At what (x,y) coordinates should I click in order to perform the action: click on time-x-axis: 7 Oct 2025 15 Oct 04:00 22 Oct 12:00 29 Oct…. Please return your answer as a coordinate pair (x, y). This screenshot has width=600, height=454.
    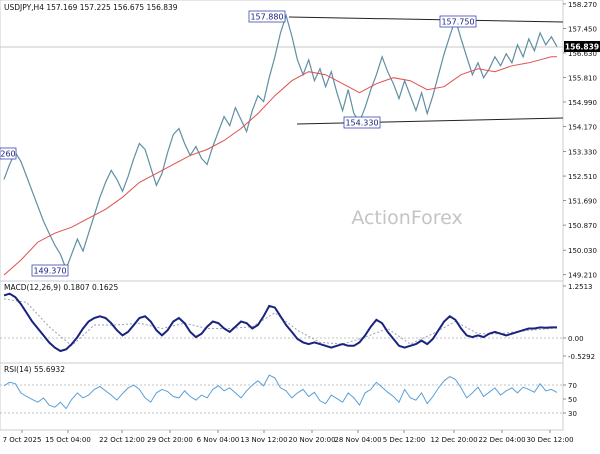
    Looking at the image, I should click on (288, 437).